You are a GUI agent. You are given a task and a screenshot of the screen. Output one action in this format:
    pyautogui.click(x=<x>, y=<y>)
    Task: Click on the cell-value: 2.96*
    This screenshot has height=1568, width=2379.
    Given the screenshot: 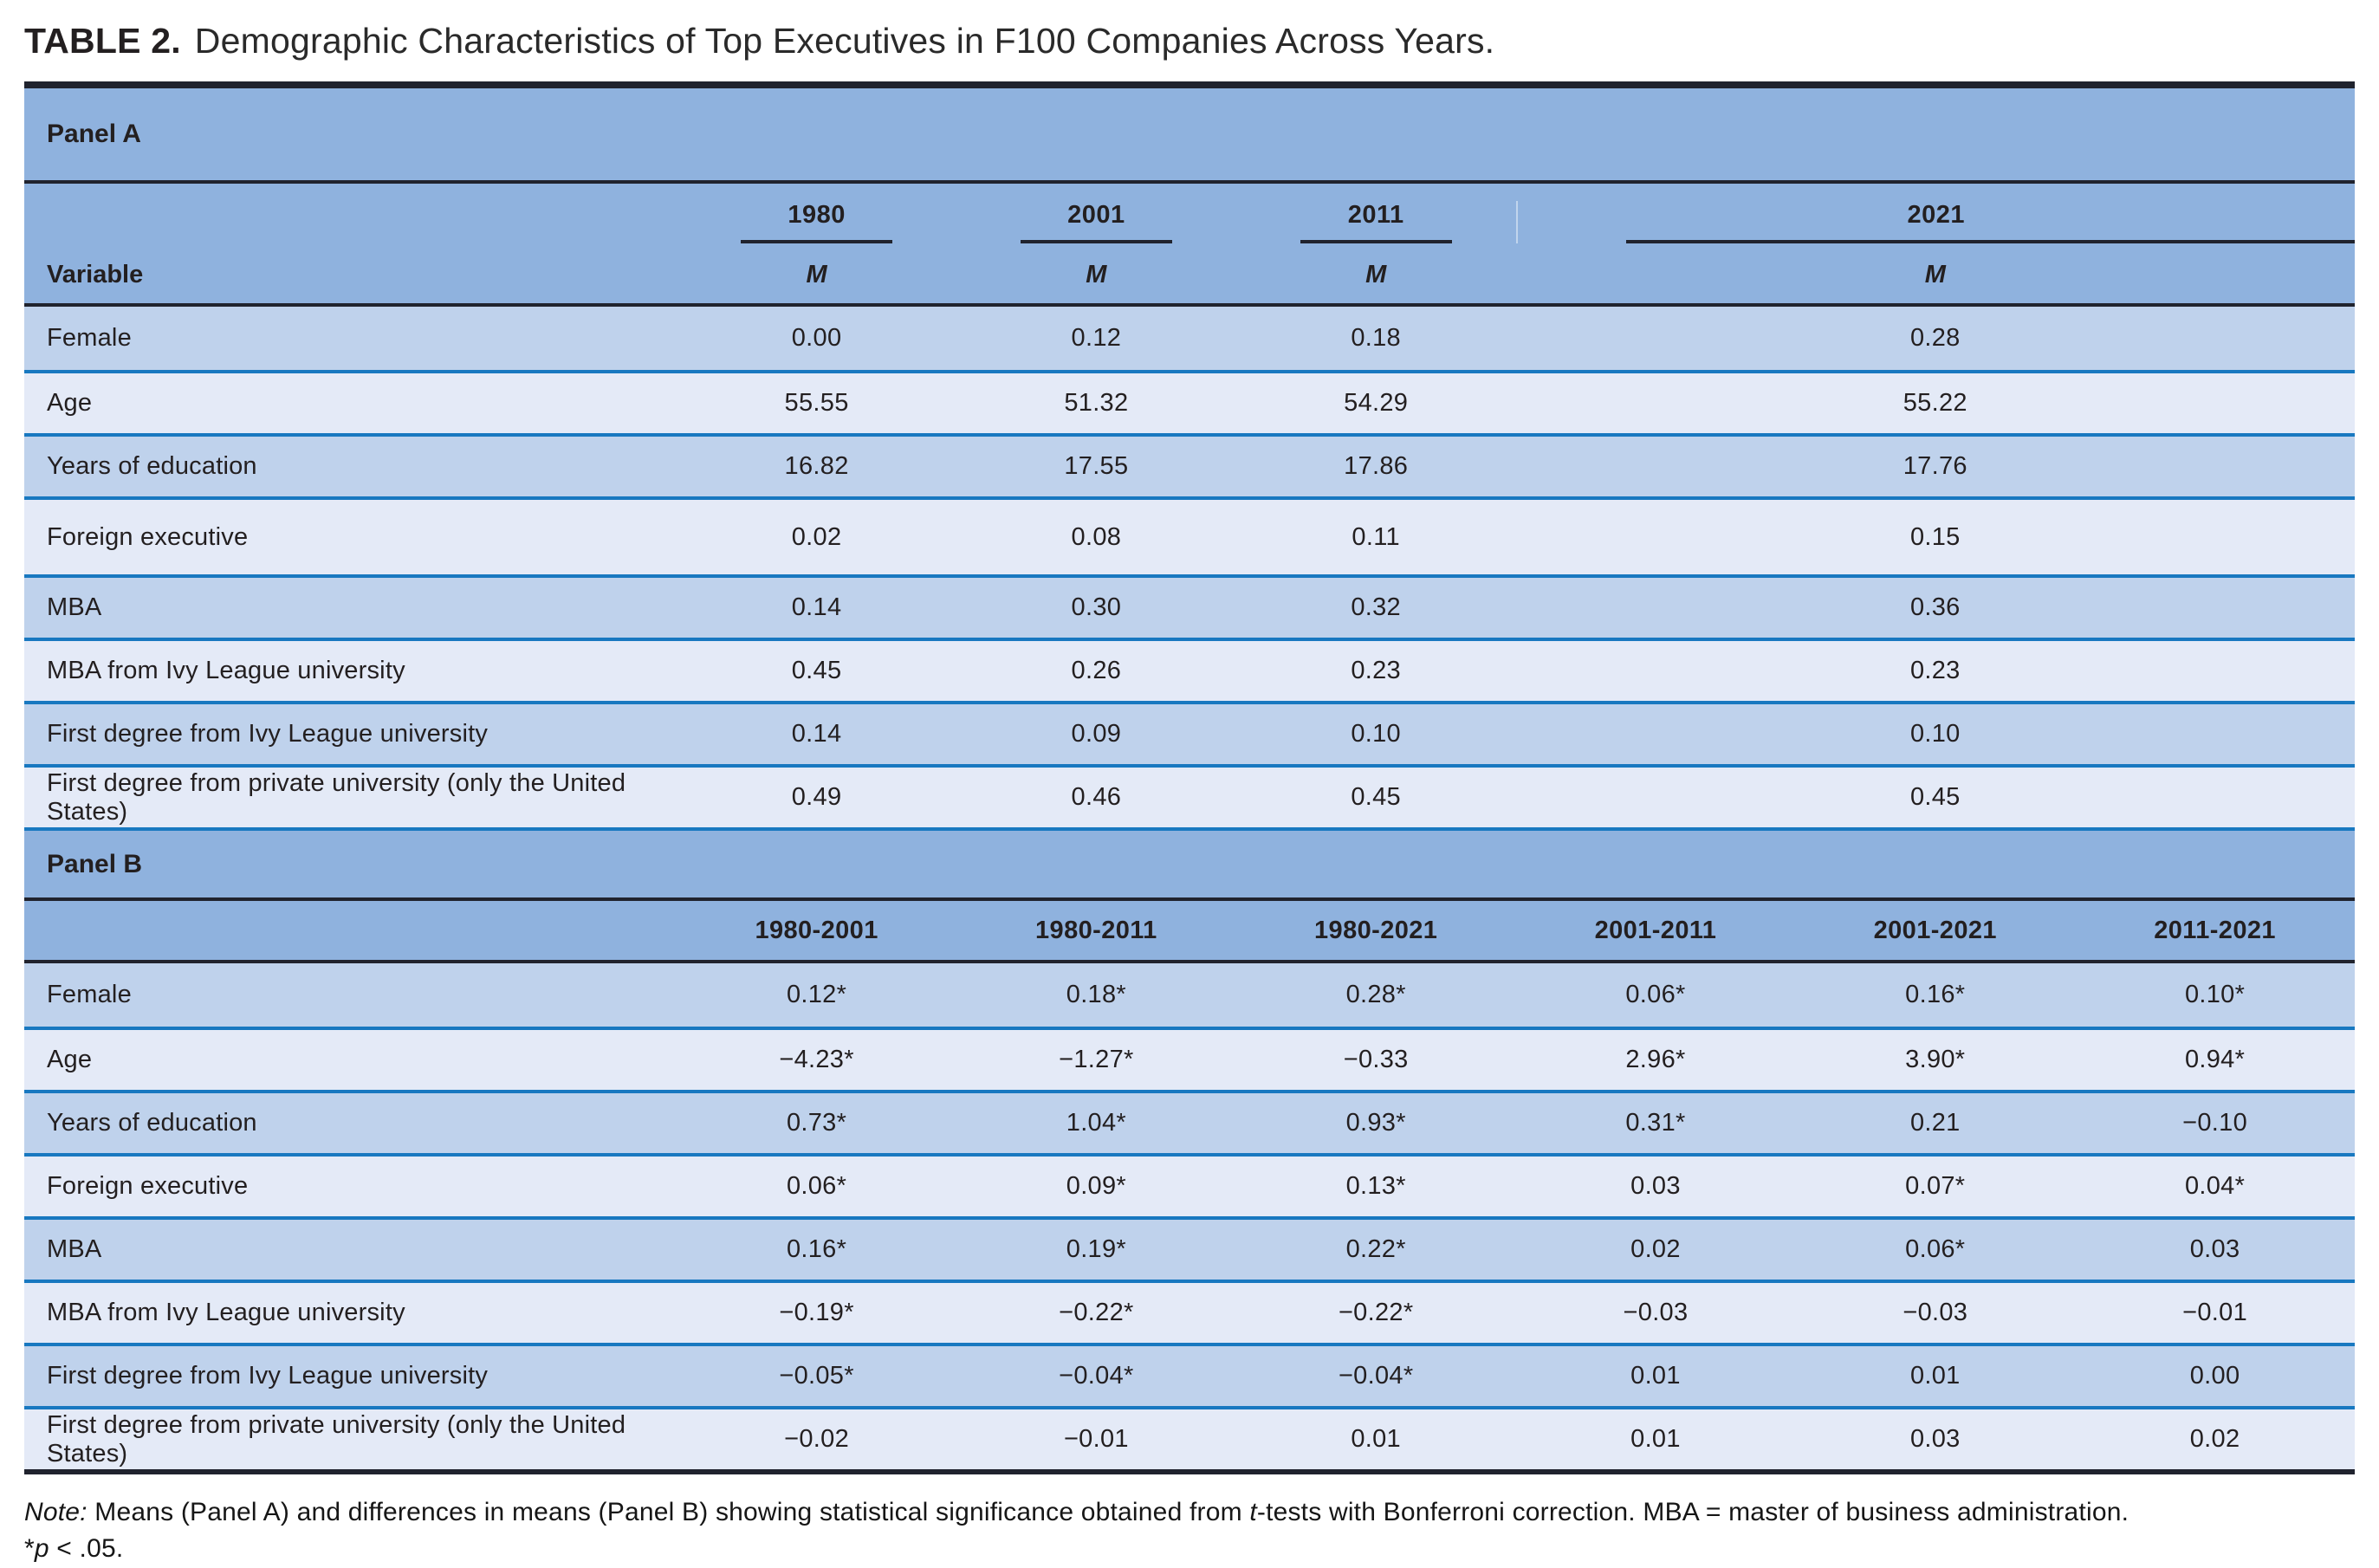 What is the action you would take?
    pyautogui.click(x=1655, y=1059)
    